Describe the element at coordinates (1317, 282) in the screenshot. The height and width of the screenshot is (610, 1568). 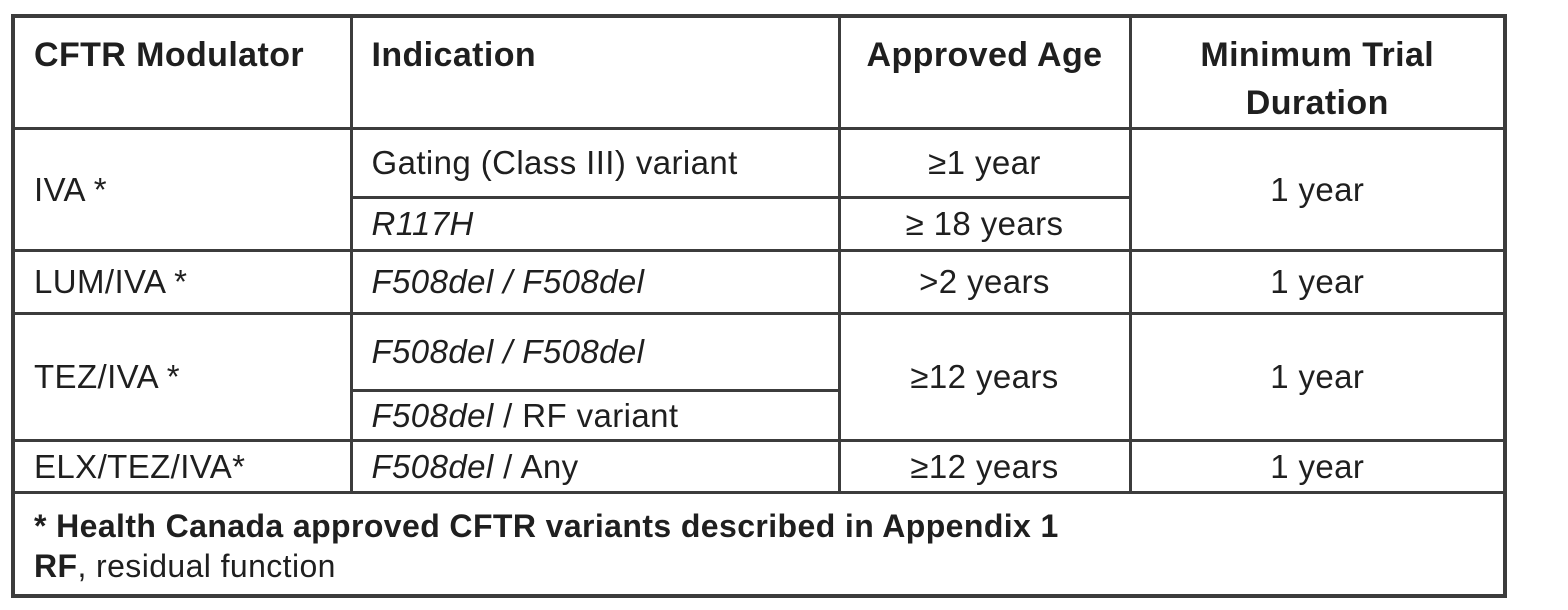
I see `cell-duration-lum-iva: 1 year` at that location.